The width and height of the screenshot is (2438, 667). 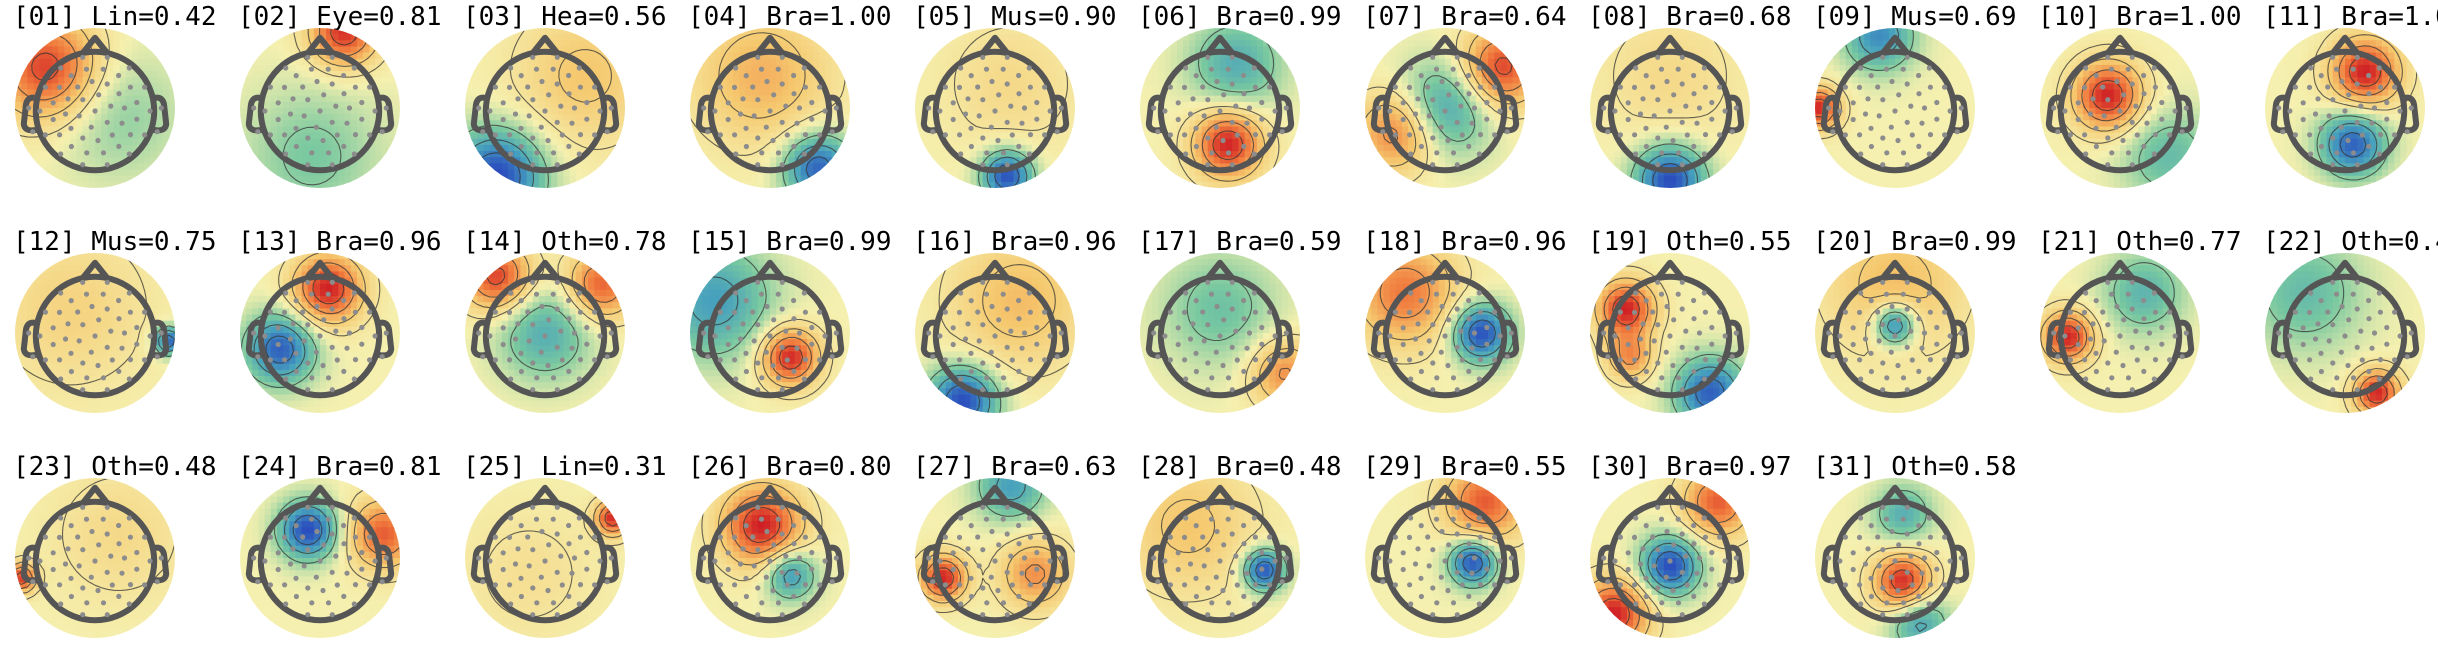 I want to click on component-title: [13] Bra=0.96, so click(x=340, y=242).